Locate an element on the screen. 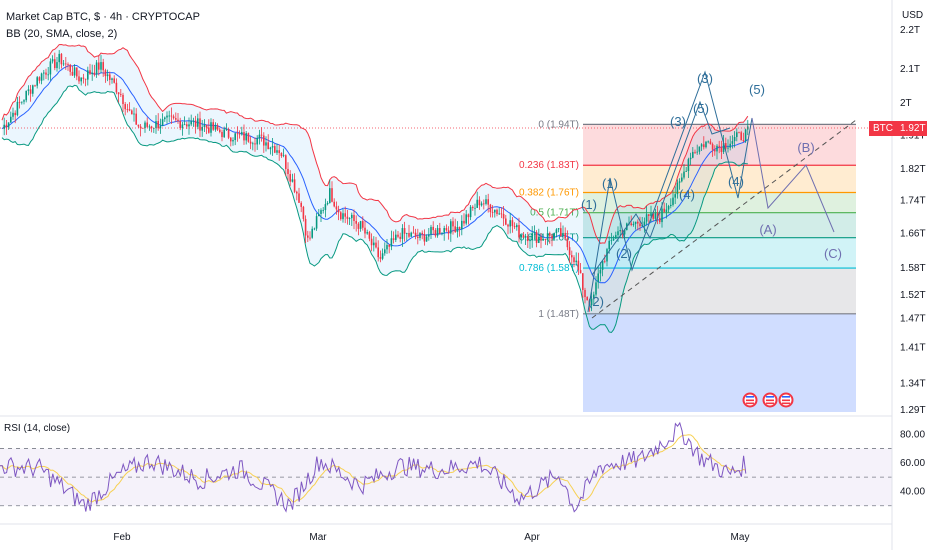  wave-label: (5) is located at coordinates (757, 89).